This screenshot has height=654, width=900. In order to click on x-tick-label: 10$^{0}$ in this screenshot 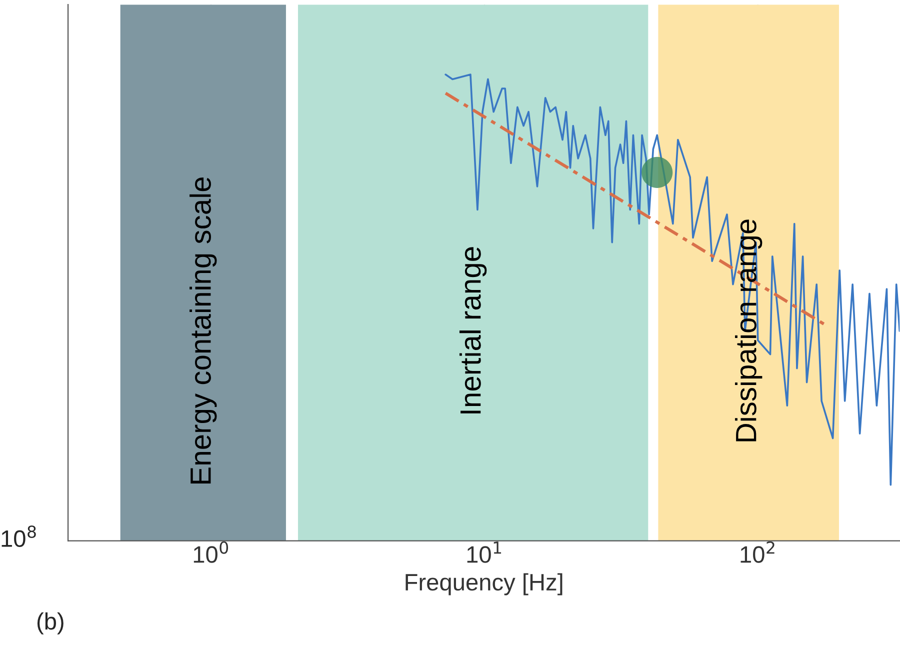, I will do `click(211, 552)`.